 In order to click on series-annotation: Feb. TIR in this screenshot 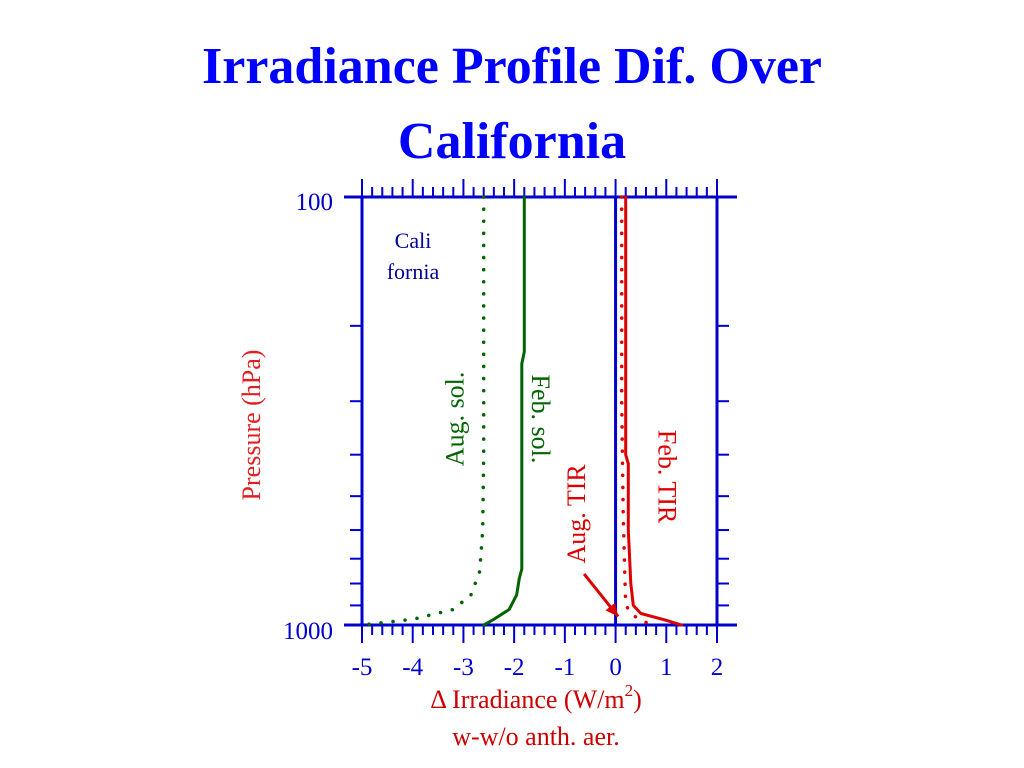, I will do `click(667, 477)`.